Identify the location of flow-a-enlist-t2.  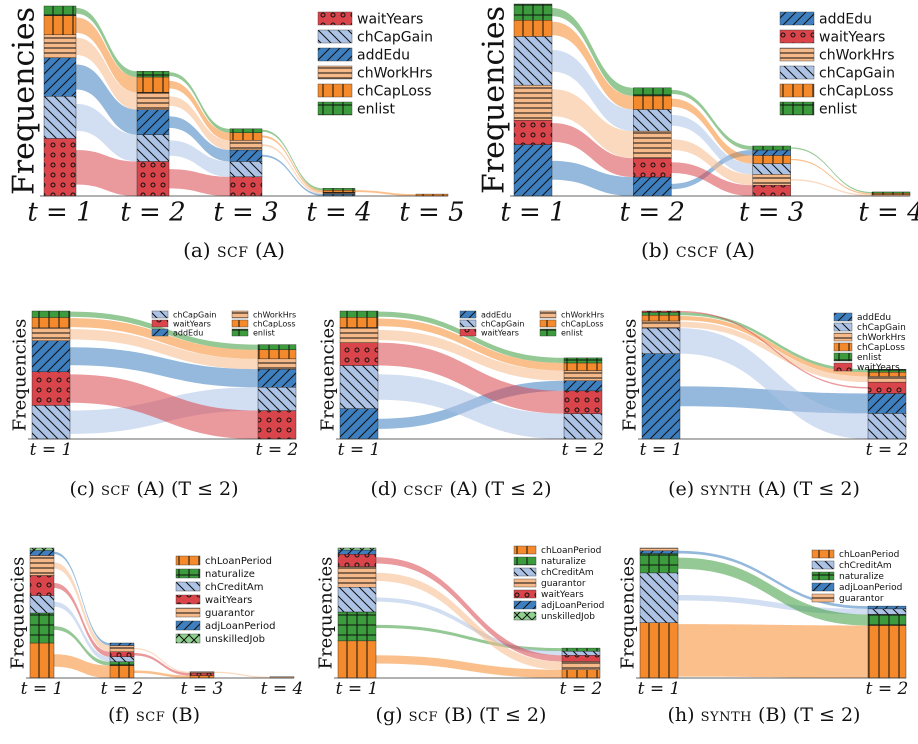
(199, 102).